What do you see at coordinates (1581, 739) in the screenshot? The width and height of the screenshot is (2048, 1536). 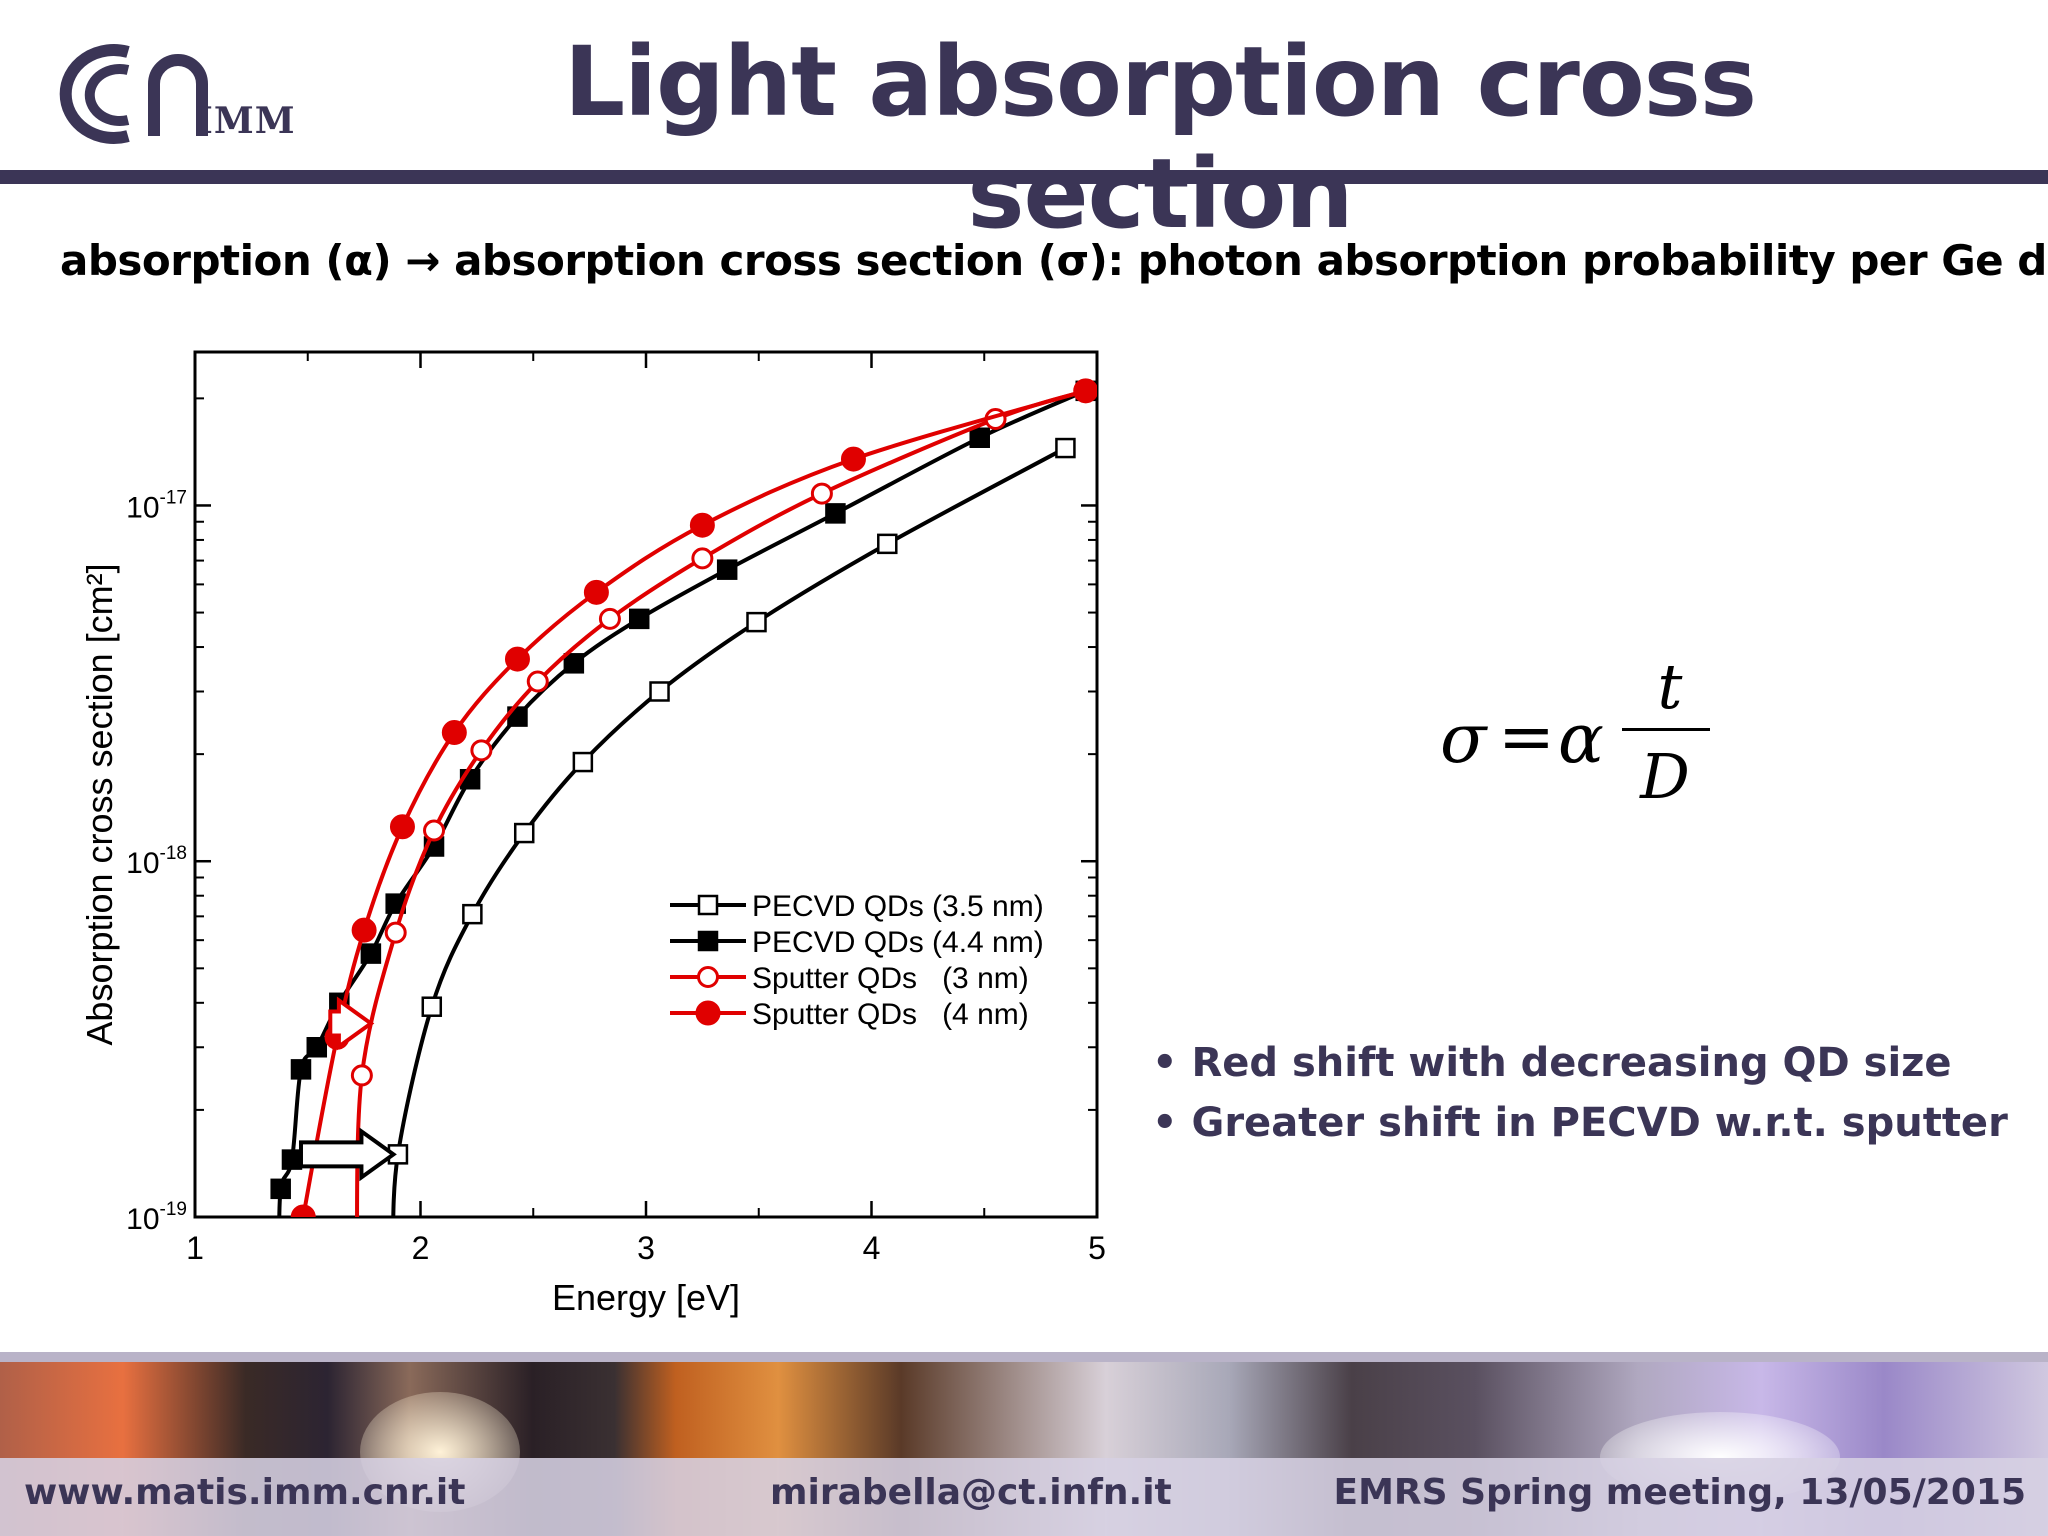 I see `formula-alpha: α` at bounding box center [1581, 739].